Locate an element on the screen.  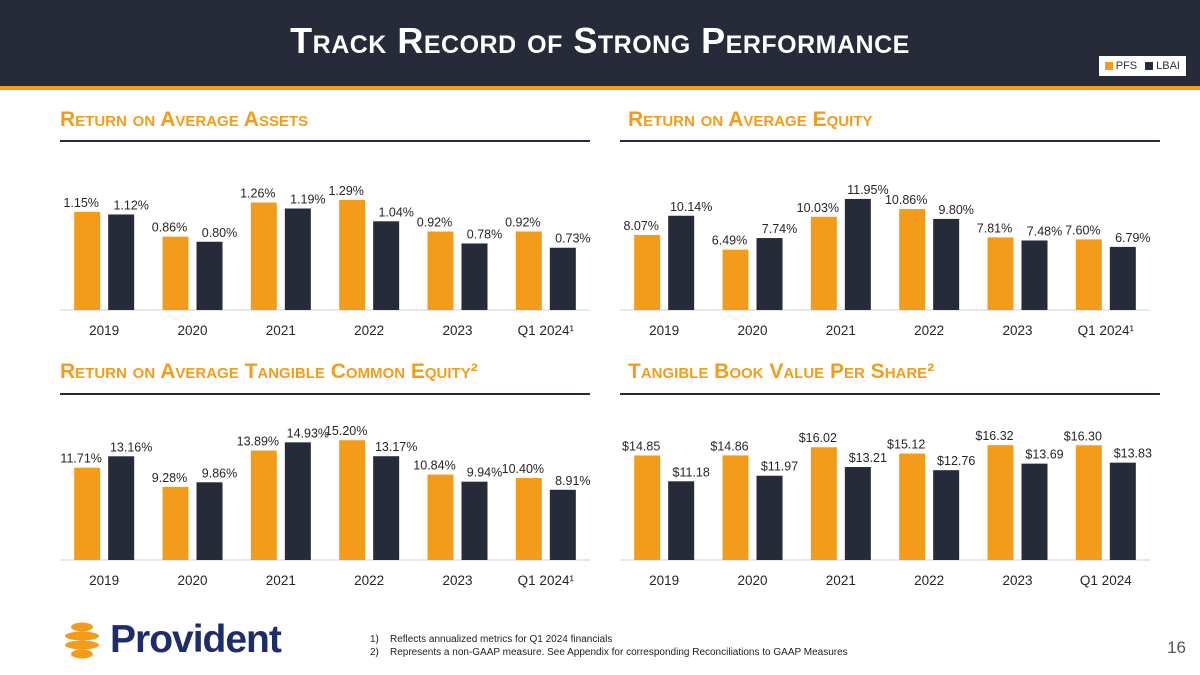
data-label-pfs: $14.85 is located at coordinates (641, 446).